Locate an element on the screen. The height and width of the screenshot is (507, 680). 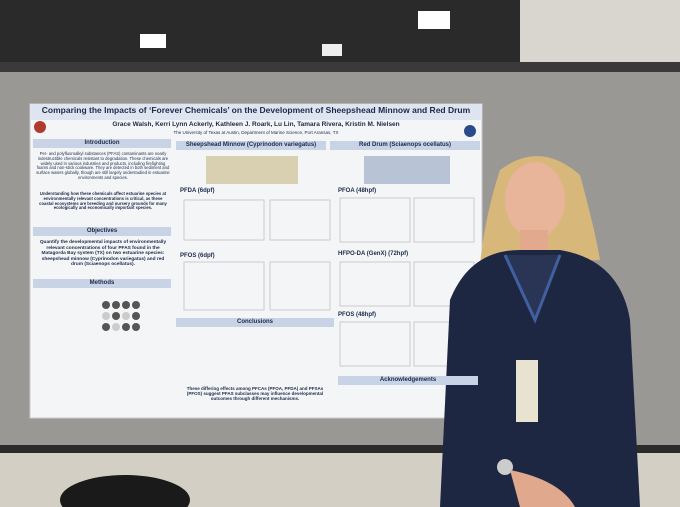
panel-label: HFPO-DA (GenX) (72hpf) is located at coordinates (373, 254).